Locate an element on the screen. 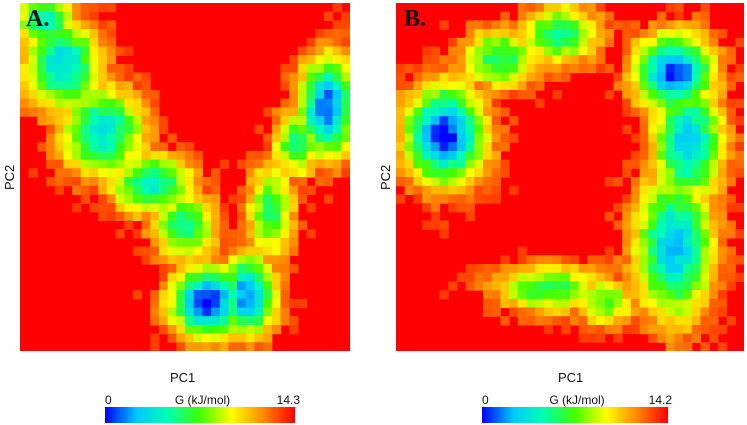  panel-b-colorbar-min: 0 is located at coordinates (485, 400).